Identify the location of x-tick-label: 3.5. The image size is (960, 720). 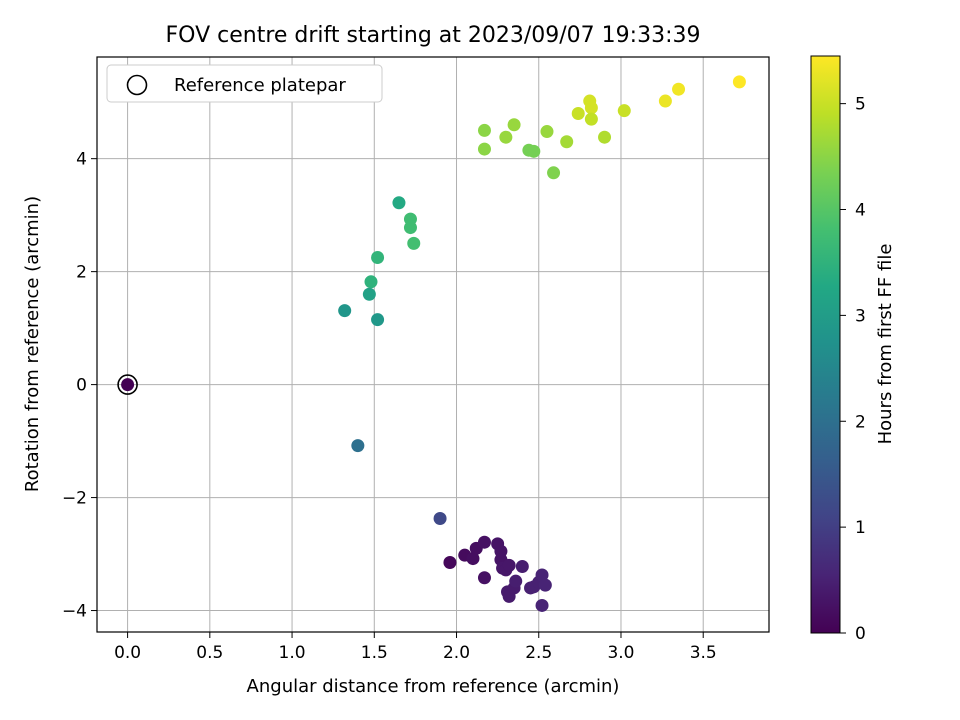
(703, 653).